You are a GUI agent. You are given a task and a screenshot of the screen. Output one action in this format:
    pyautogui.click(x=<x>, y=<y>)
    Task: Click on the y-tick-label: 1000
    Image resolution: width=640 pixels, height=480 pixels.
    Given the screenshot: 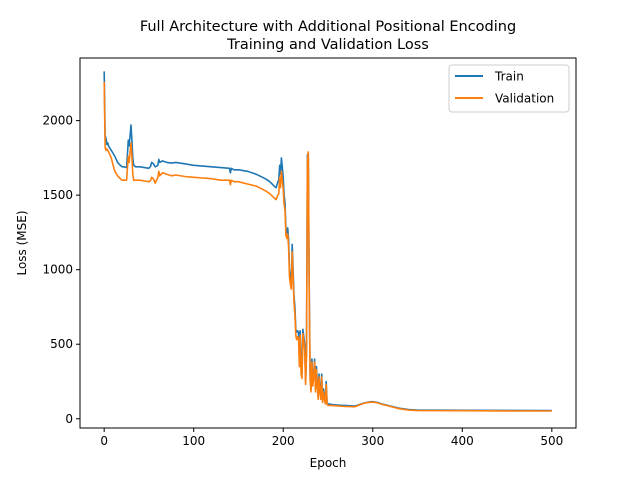 What is the action you would take?
    pyautogui.click(x=57, y=270)
    